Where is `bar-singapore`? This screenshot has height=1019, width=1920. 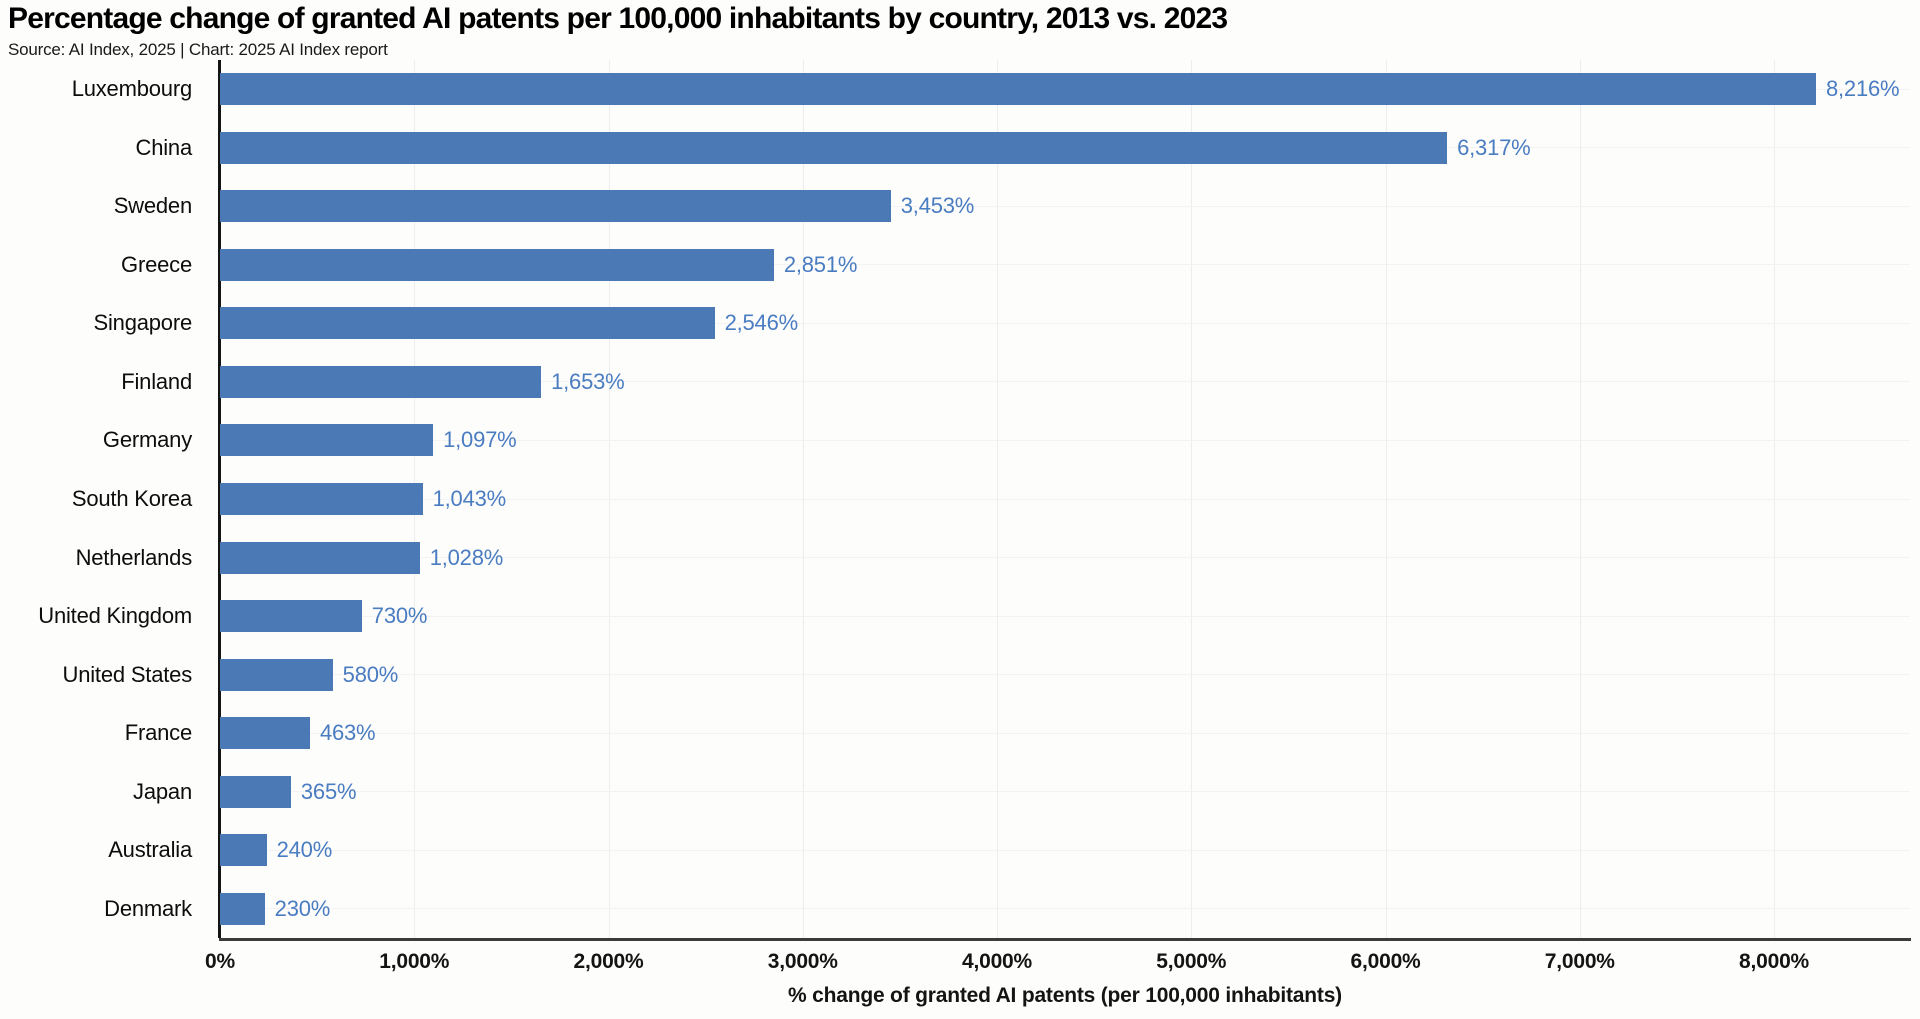
bar-singapore is located at coordinates (467, 323).